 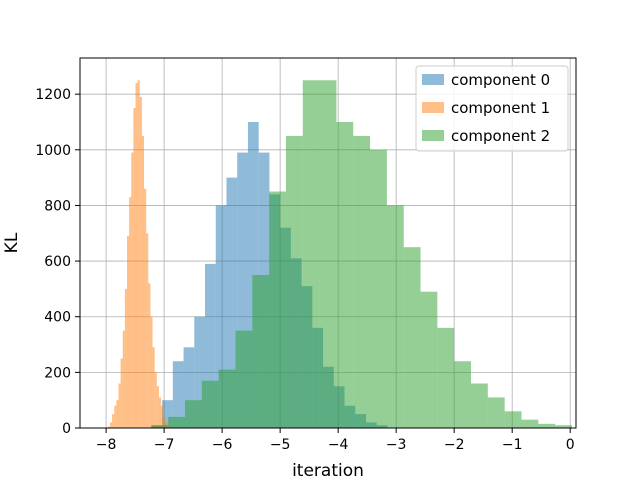 I want to click on x-tick-label-3: −5, so click(x=280, y=445).